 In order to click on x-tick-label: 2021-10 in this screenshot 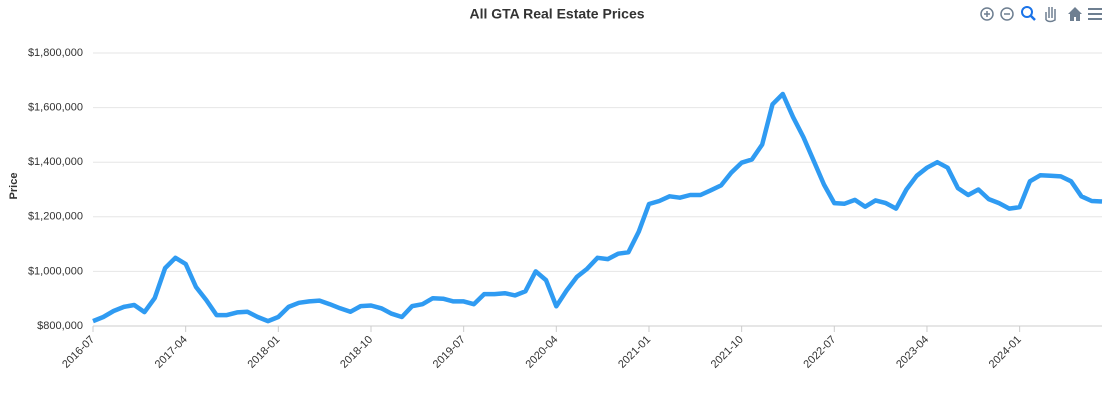, I will do `click(727, 352)`.